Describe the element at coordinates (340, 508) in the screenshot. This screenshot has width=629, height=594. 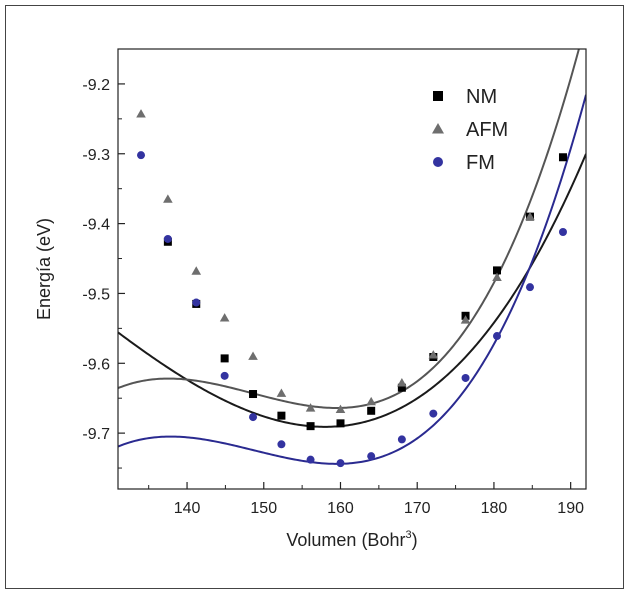
I see `x-tick-label: 160` at that location.